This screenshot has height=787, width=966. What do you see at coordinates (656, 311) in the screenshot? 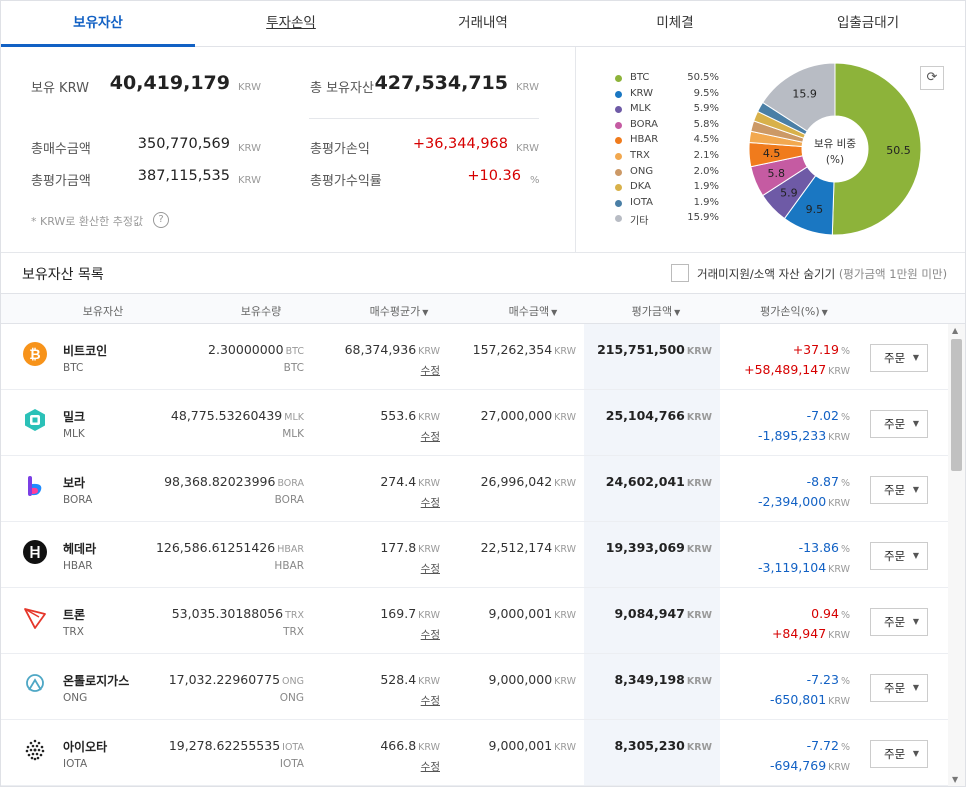
I see `col-eval-amount: 평가금액 ▼` at bounding box center [656, 311].